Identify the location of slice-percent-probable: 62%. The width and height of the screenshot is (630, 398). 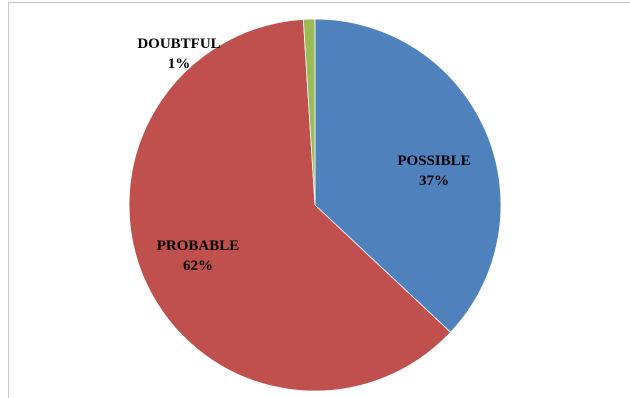
(198, 266).